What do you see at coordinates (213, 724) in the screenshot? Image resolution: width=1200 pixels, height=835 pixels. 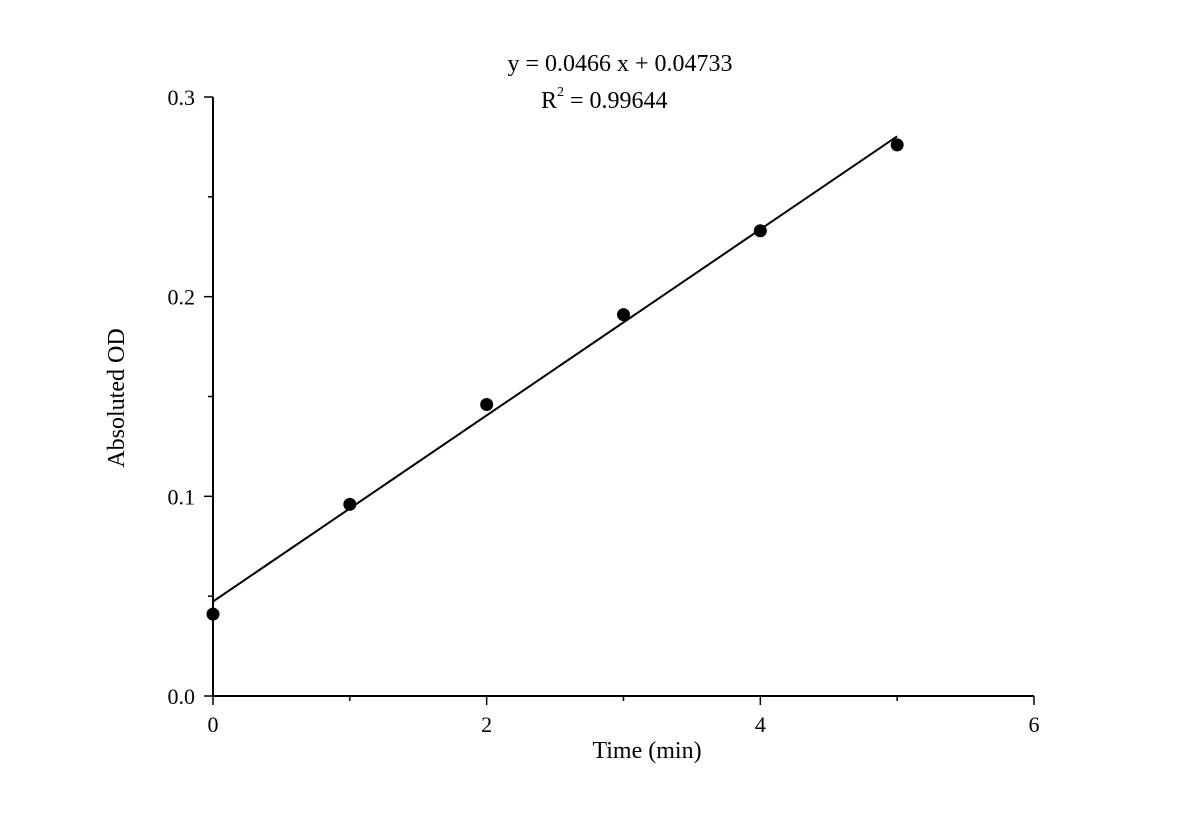 I see `x-tick-label: 0` at bounding box center [213, 724].